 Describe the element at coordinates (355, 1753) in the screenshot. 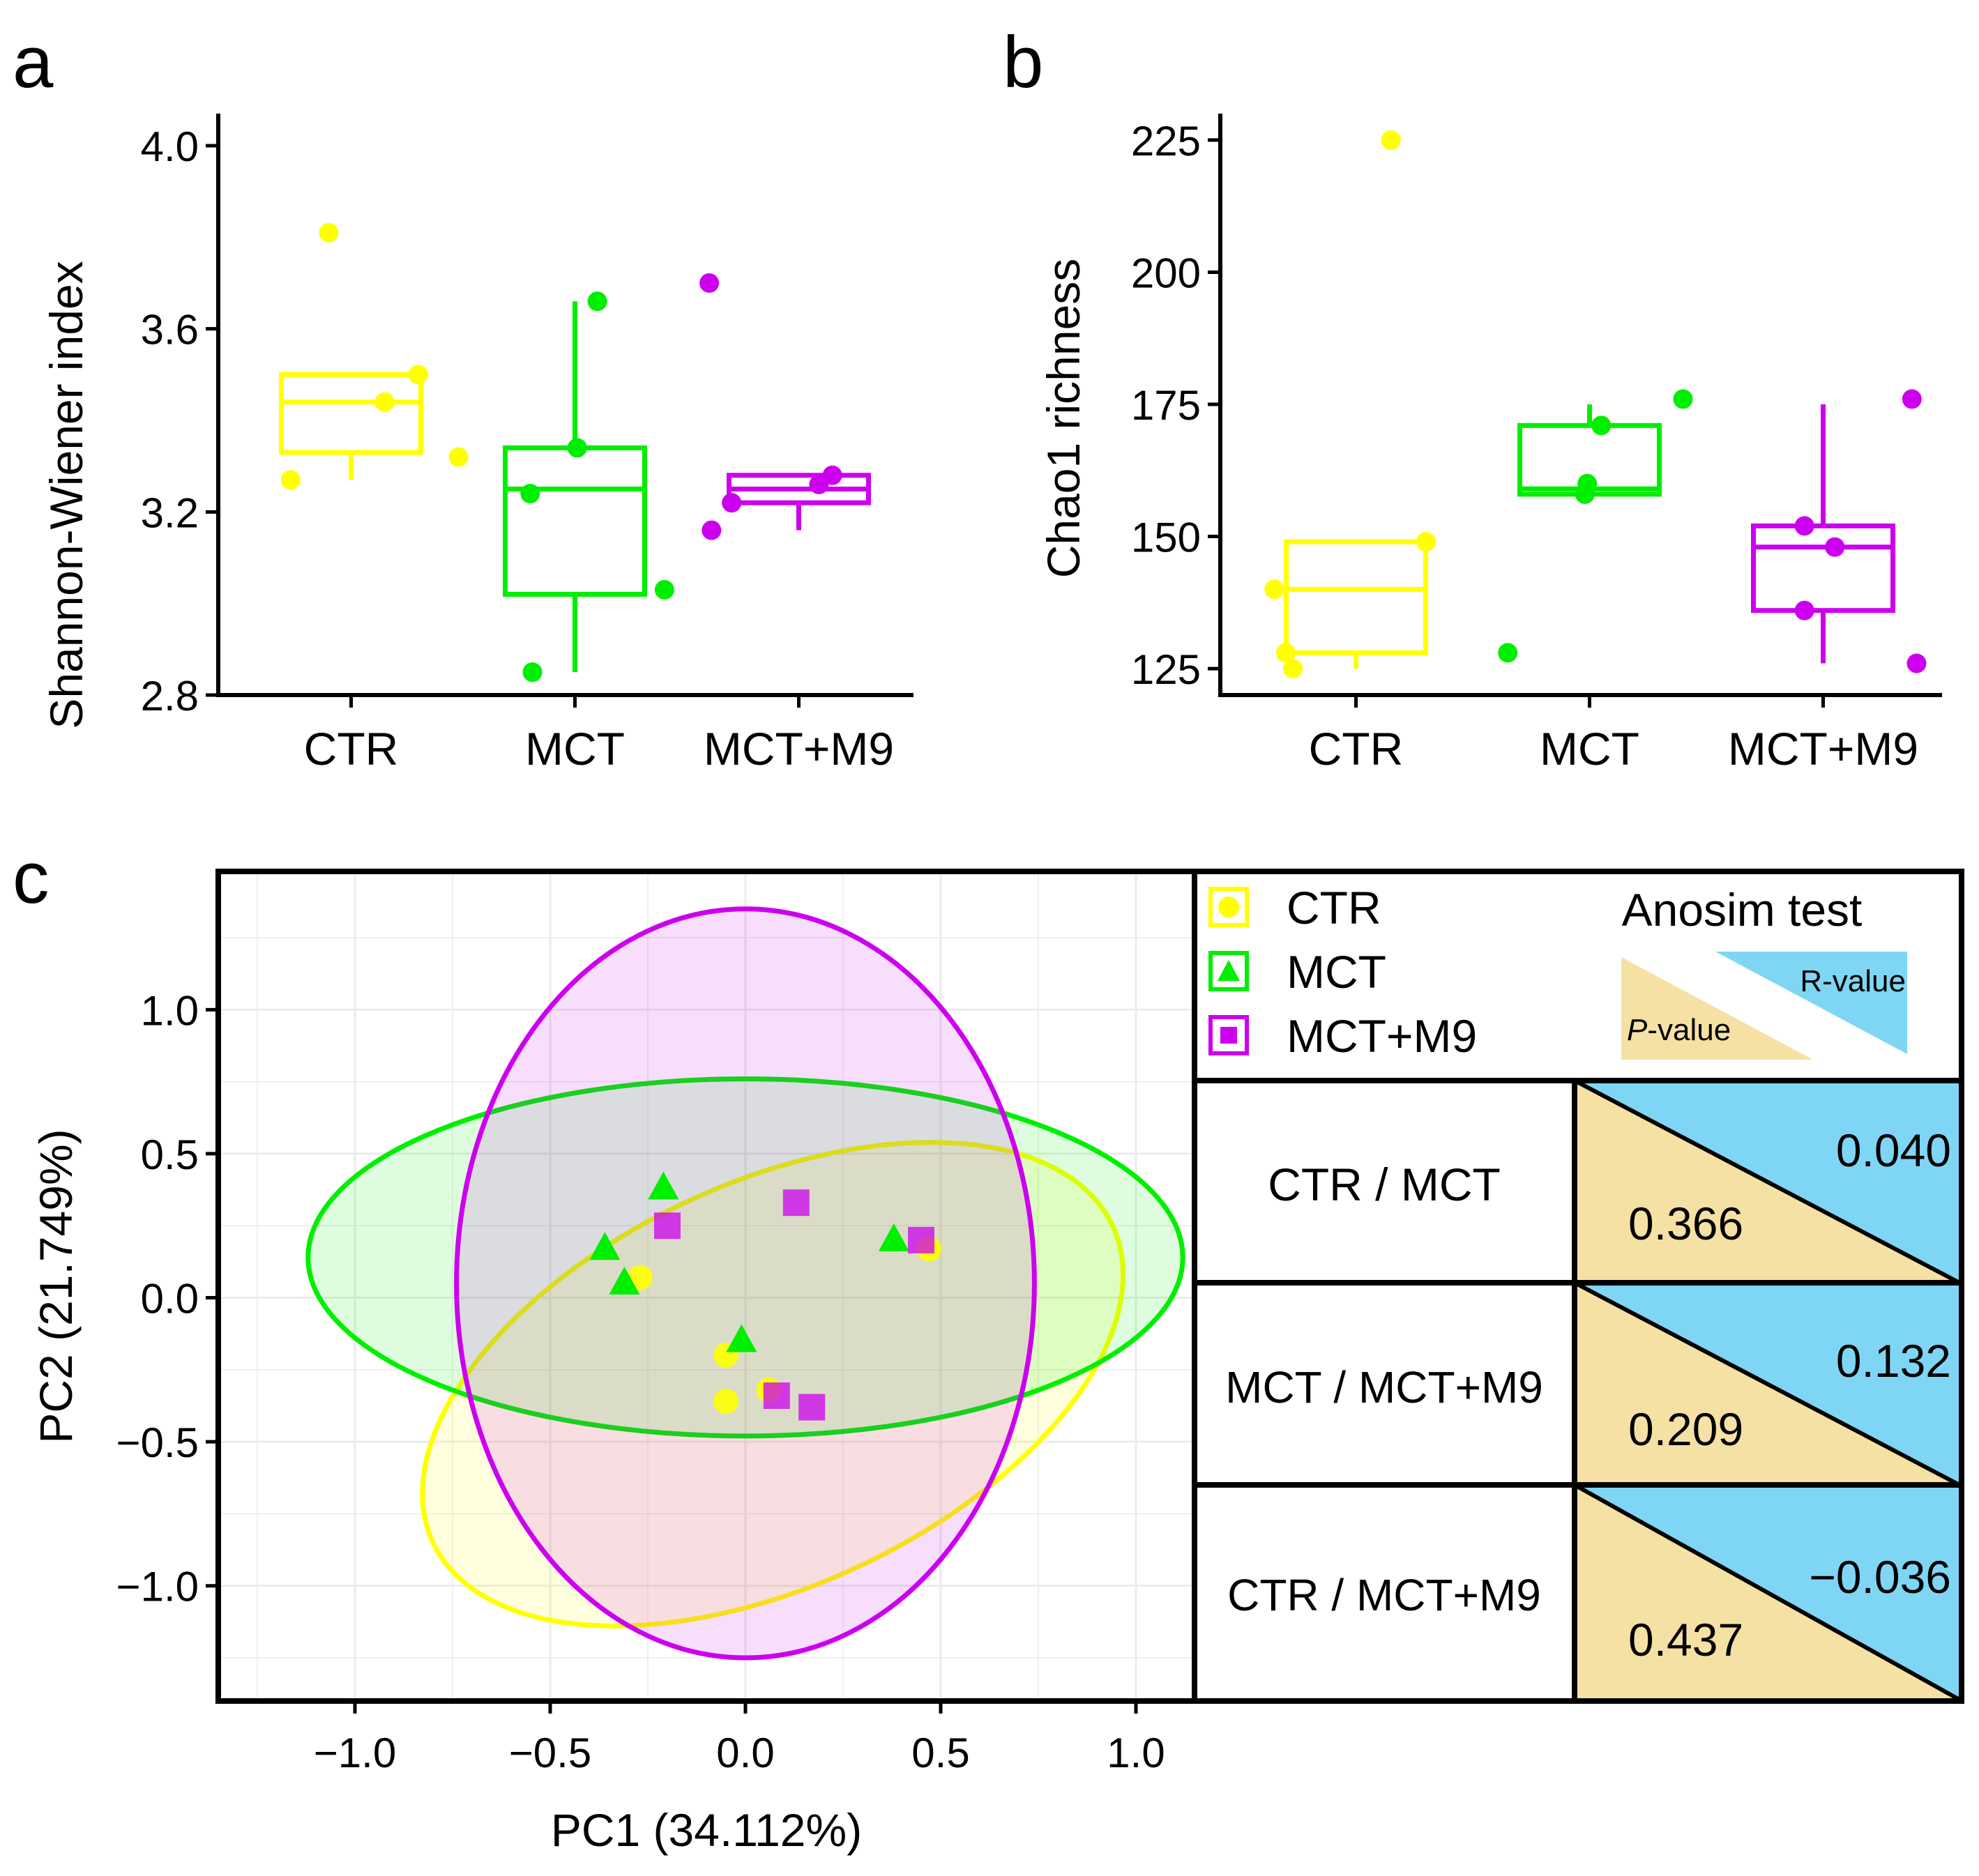

I see `pcoa-x-tick-label: −1.0` at that location.